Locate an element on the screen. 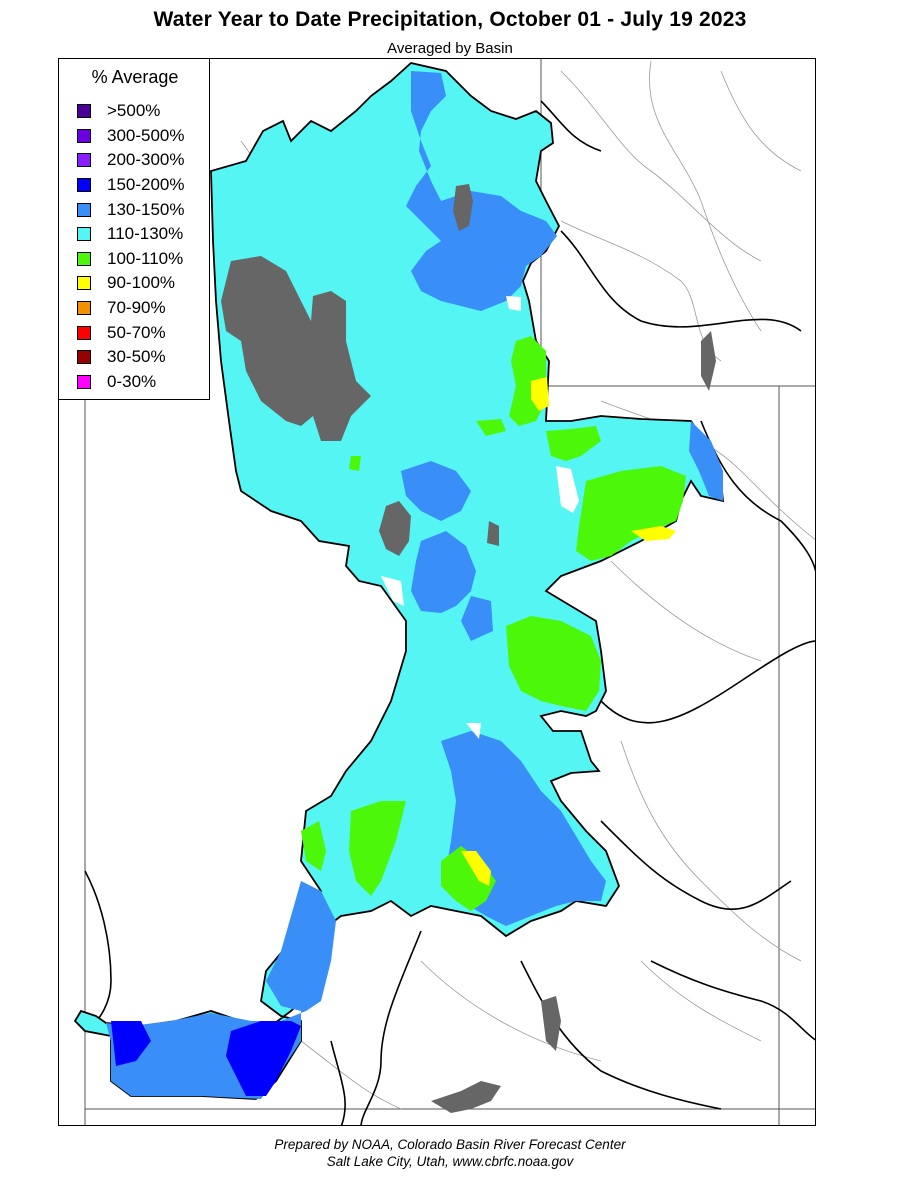 This screenshot has width=900, height=1200. region-100-110-south3 is located at coordinates (468, 878).